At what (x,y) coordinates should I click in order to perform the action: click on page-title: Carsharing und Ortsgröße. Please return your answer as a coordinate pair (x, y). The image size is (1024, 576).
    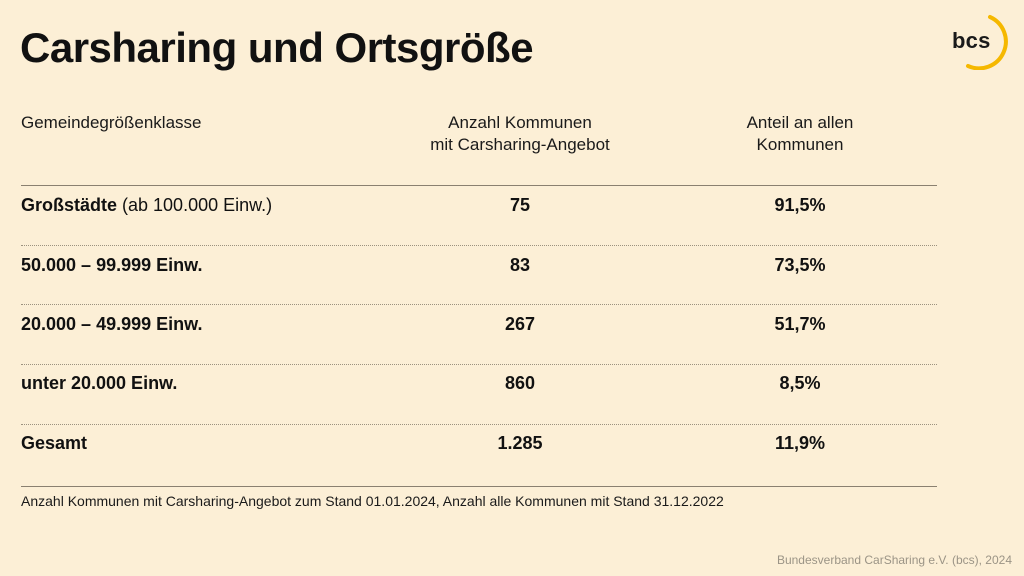
    Looking at the image, I should click on (277, 47).